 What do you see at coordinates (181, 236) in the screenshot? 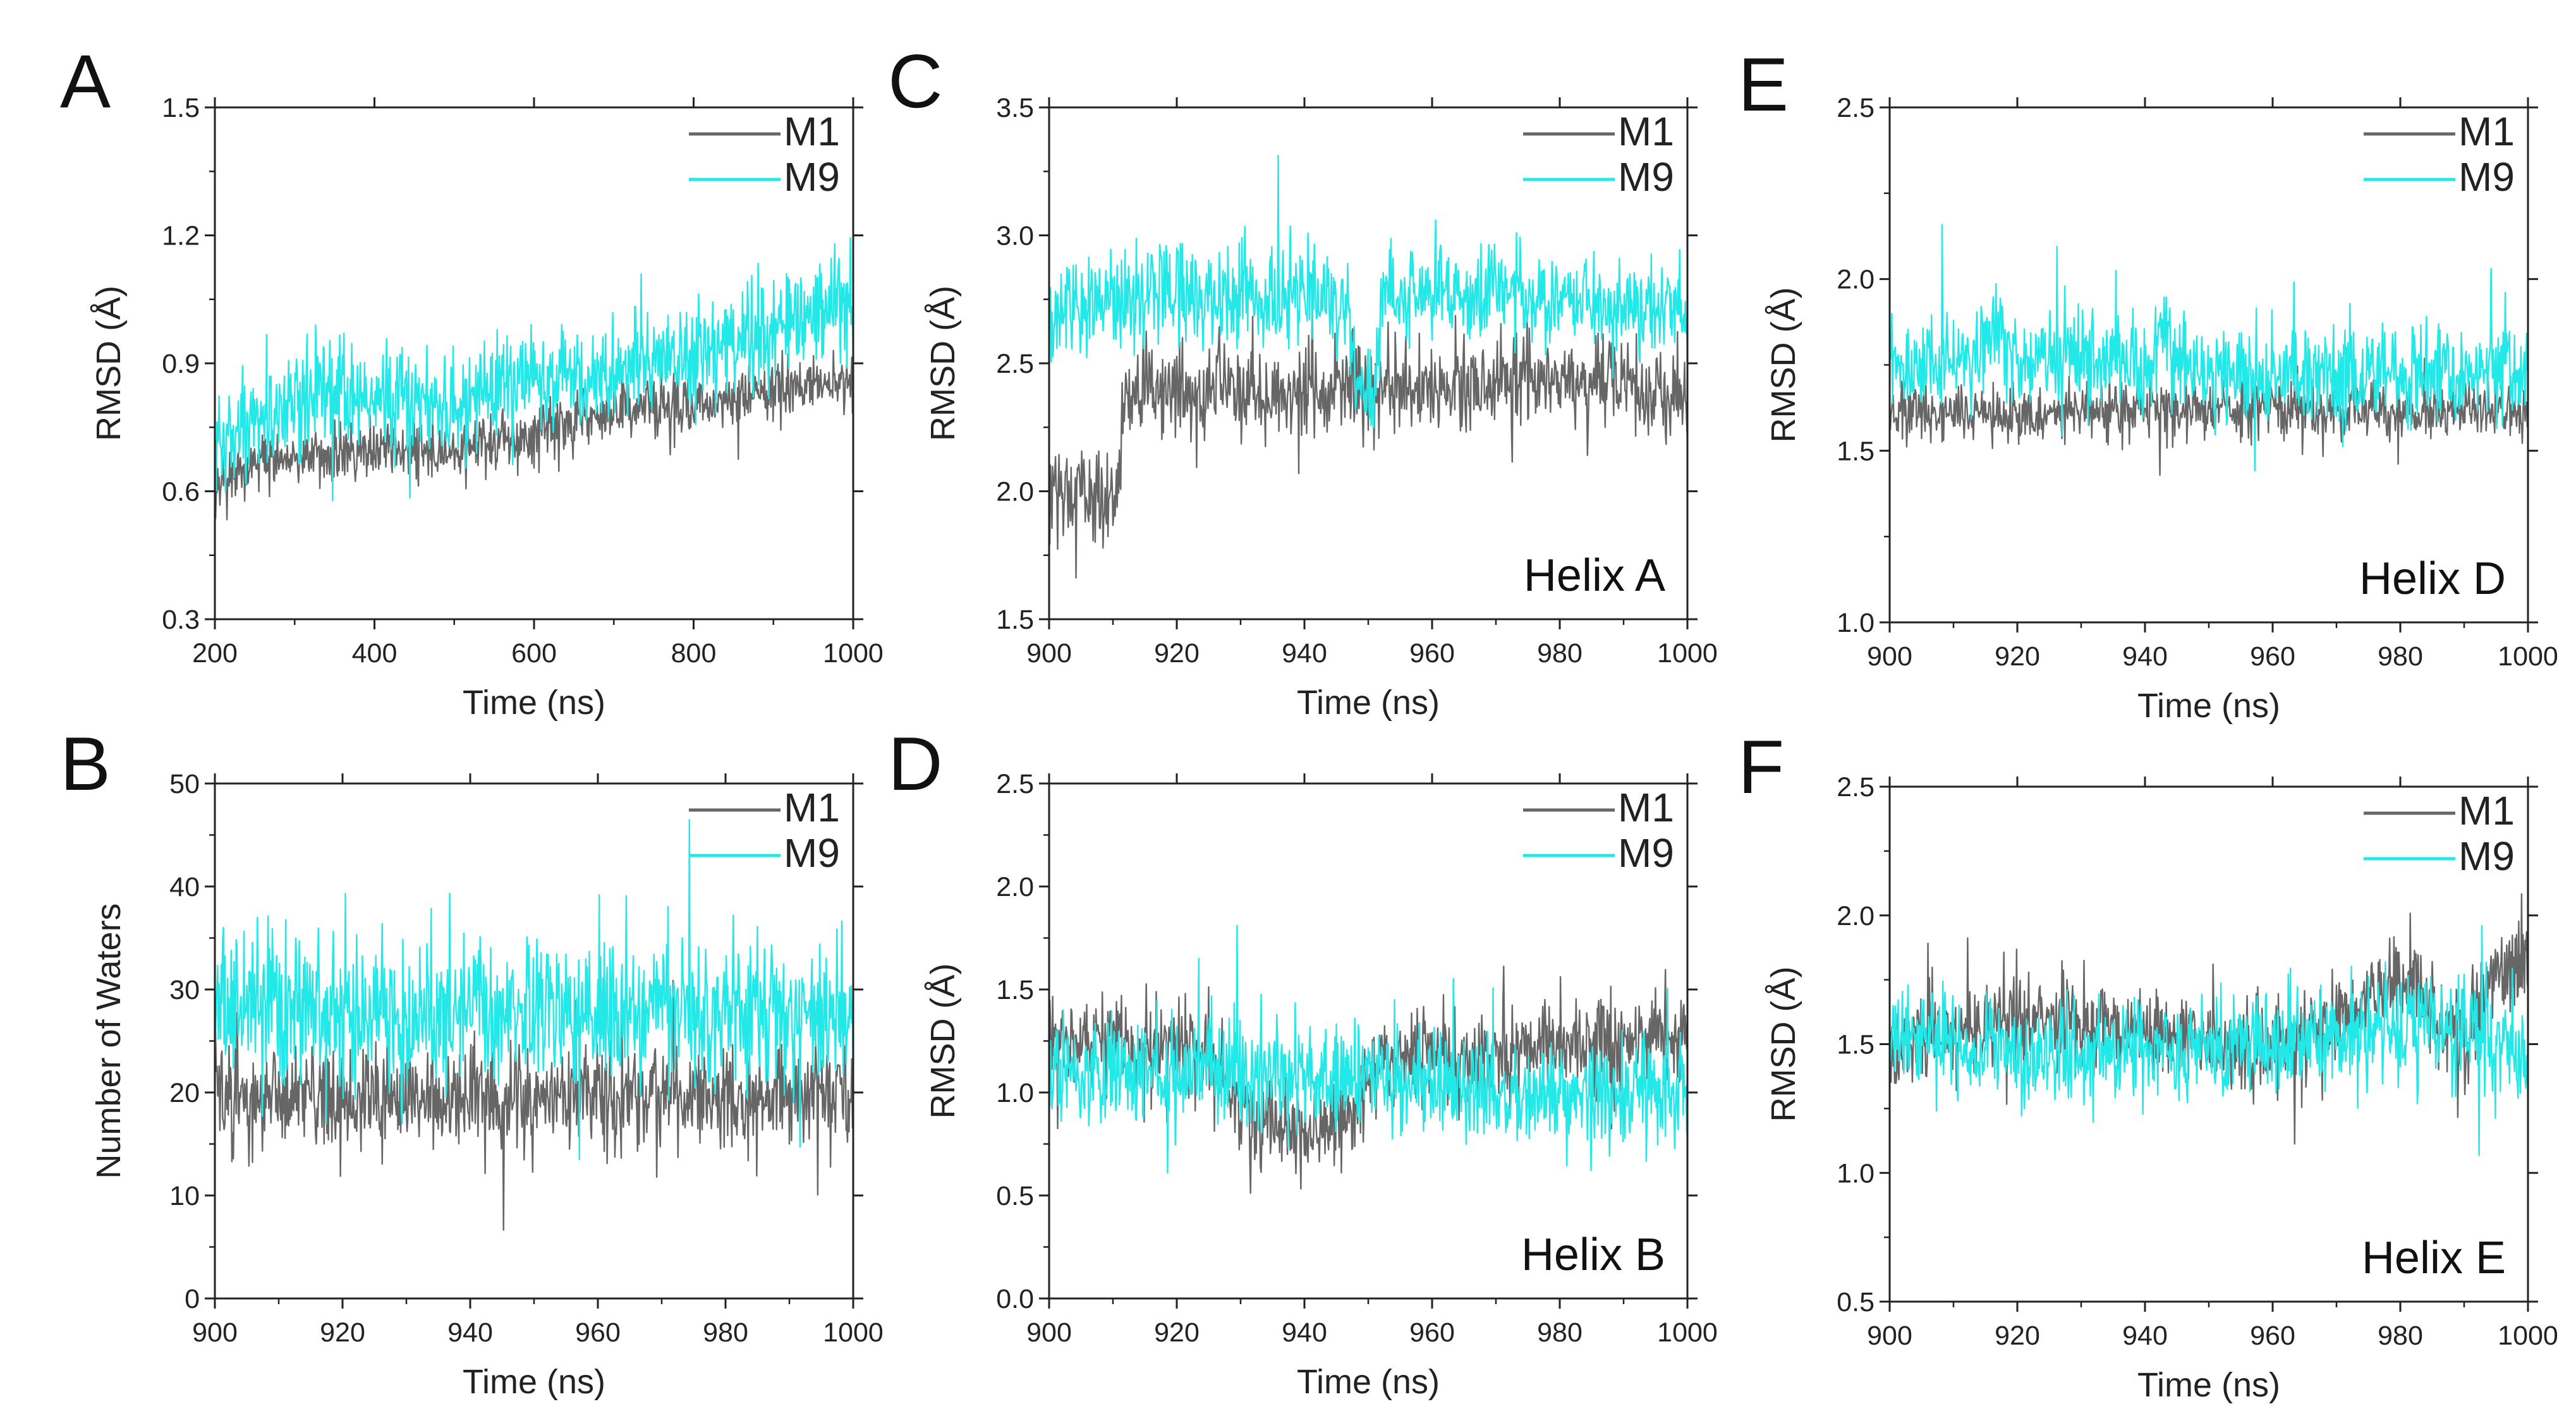
I see `y-tick-label-A: 1.2` at bounding box center [181, 236].